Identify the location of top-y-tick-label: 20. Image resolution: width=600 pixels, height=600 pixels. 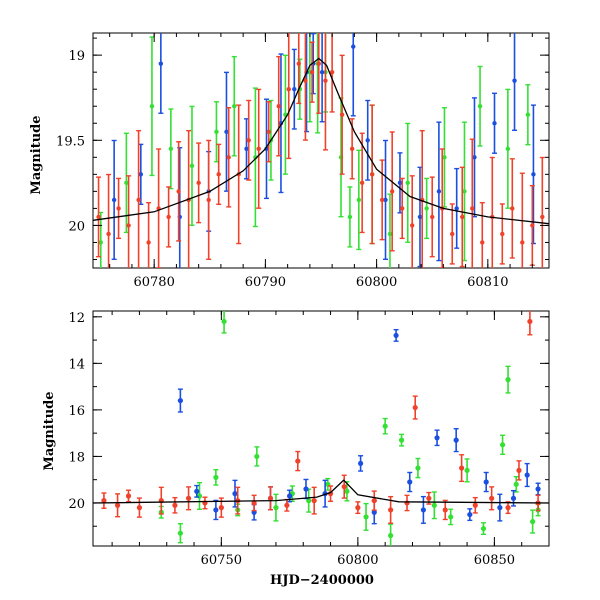
(76, 226).